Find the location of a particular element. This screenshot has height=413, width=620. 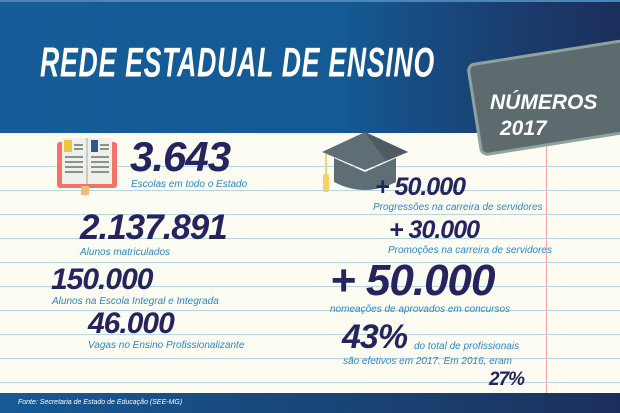

tag-line1: NÚMEROS is located at coordinates (544, 102).